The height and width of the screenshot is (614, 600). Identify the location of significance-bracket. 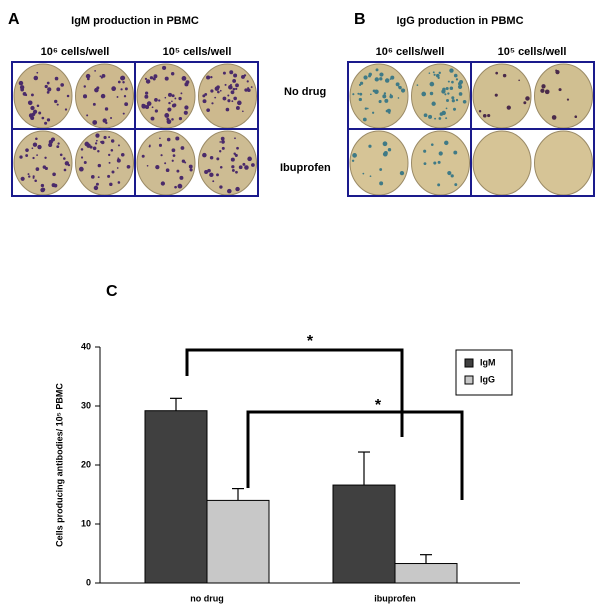
(355, 455).